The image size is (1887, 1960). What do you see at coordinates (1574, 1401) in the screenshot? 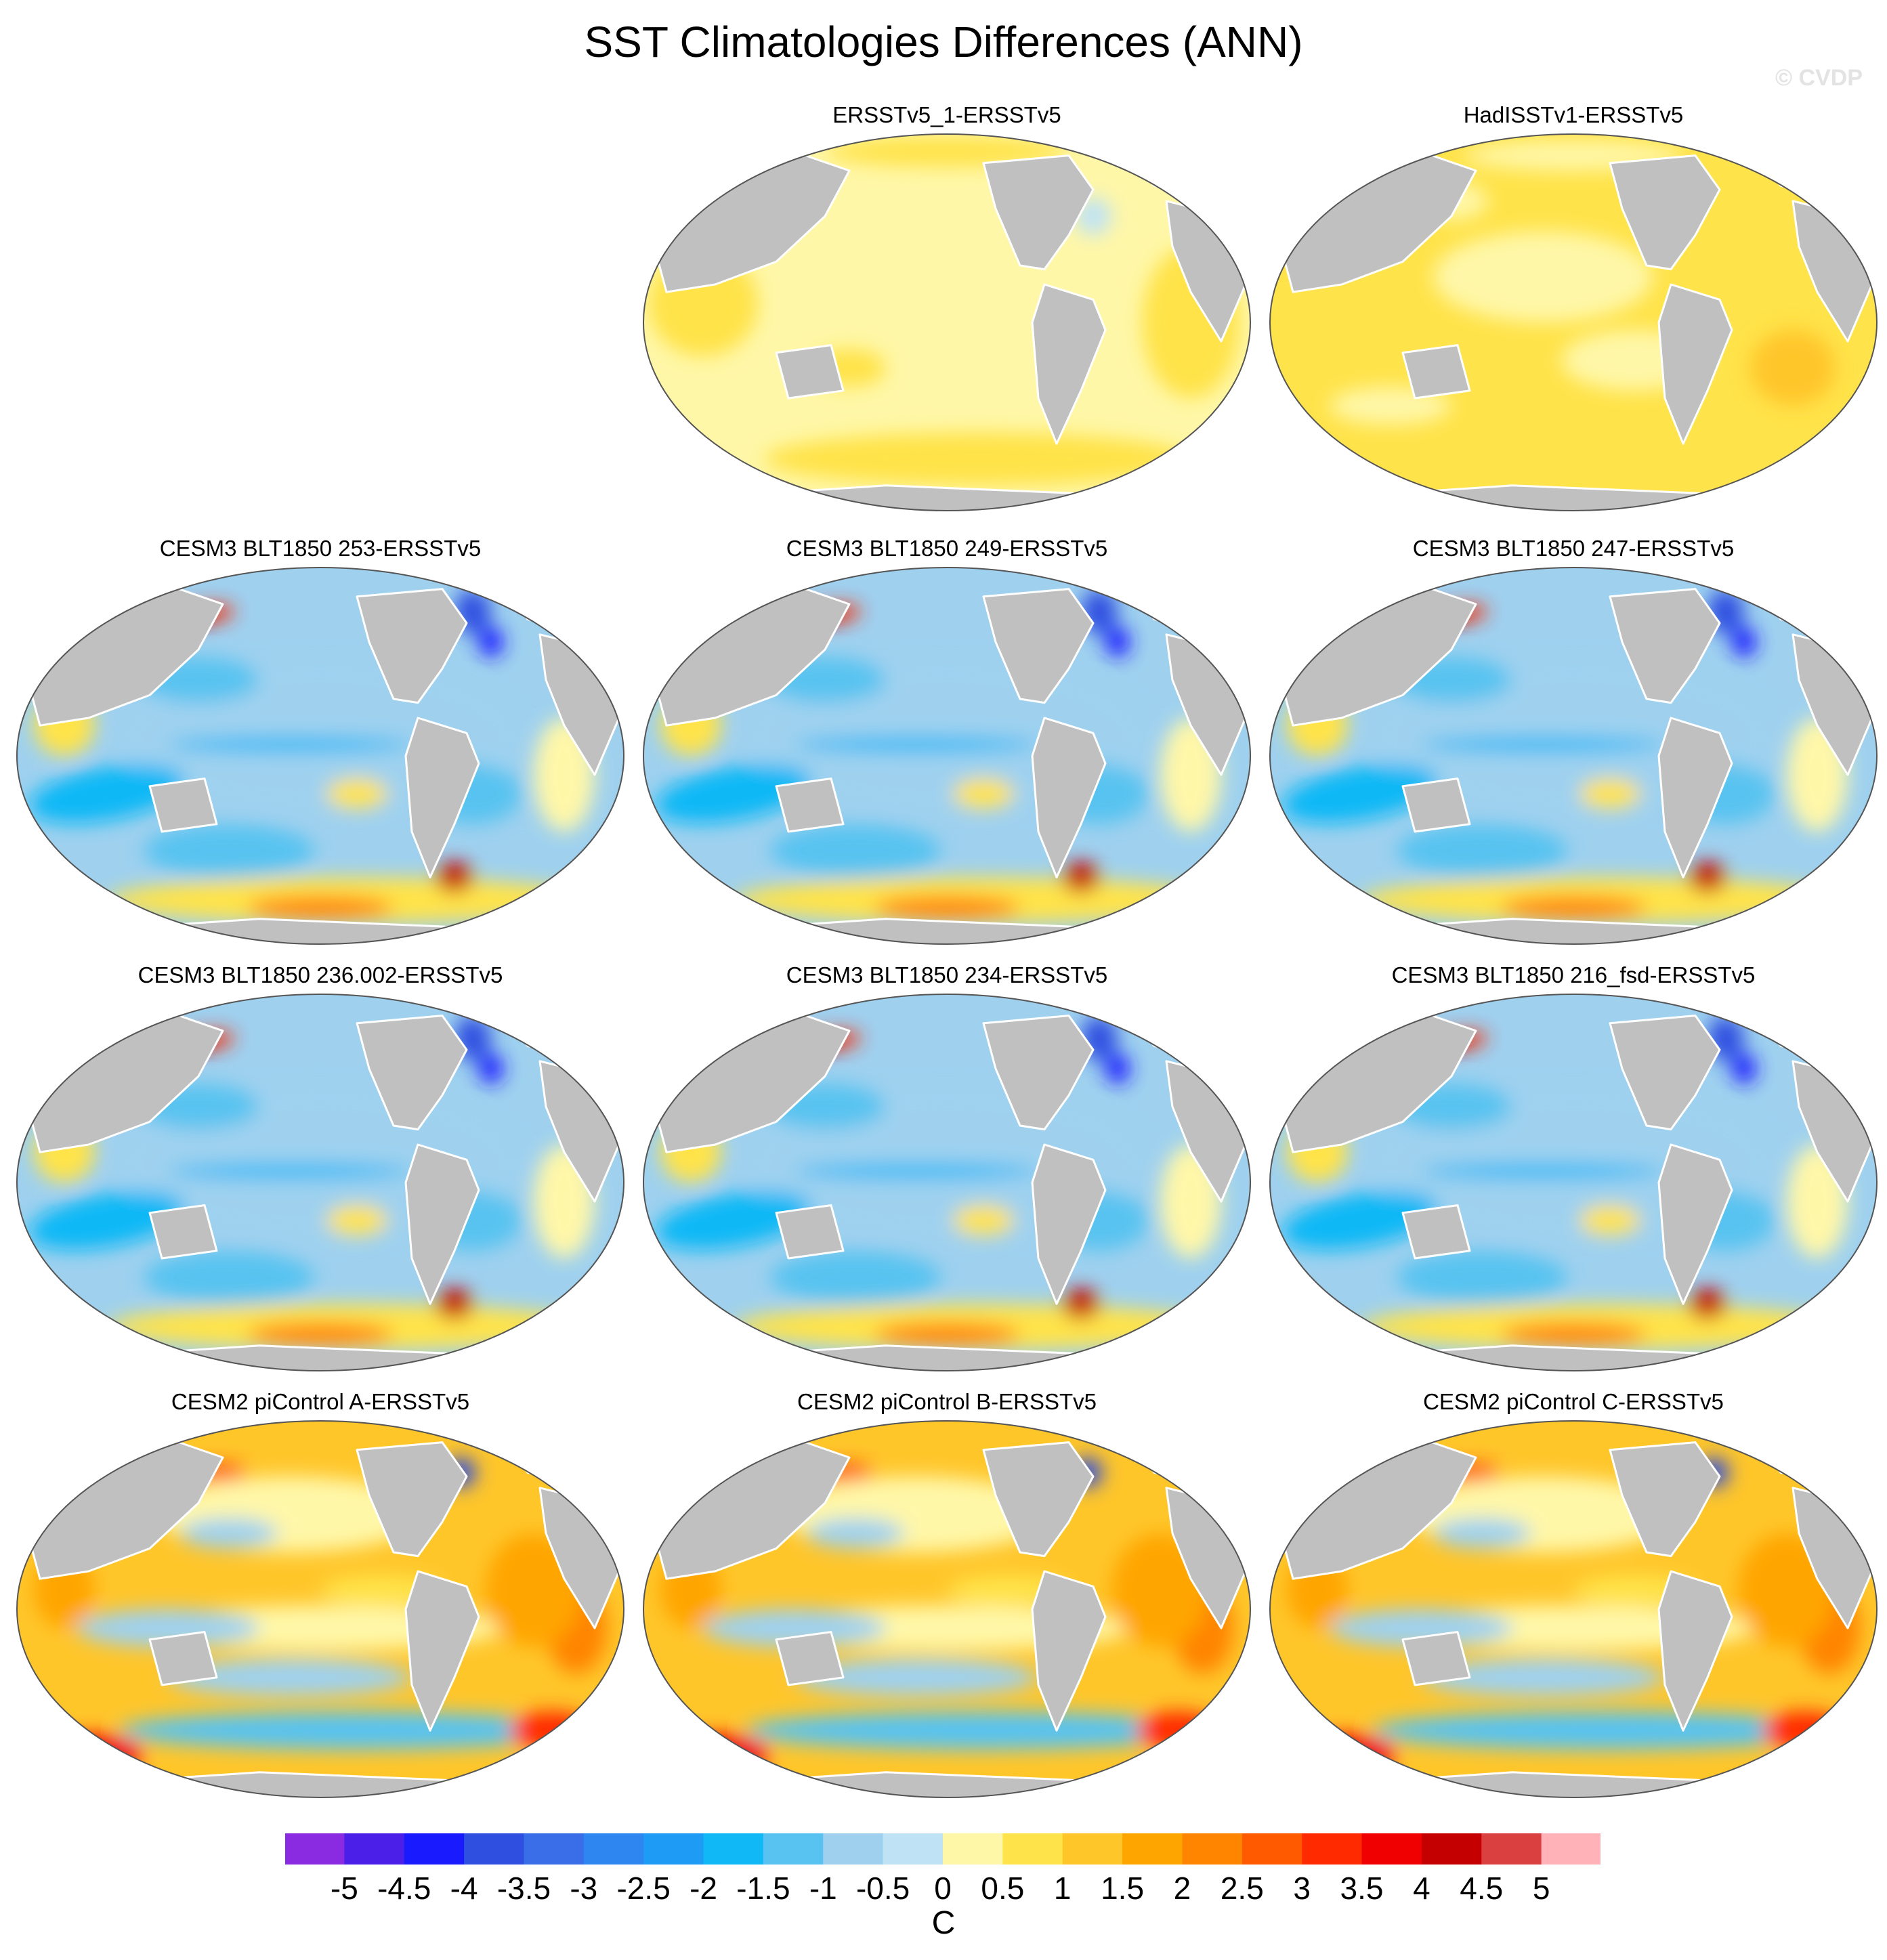
I see `panel-title: CESM2 piControl C-ERSSTv5` at bounding box center [1574, 1401].